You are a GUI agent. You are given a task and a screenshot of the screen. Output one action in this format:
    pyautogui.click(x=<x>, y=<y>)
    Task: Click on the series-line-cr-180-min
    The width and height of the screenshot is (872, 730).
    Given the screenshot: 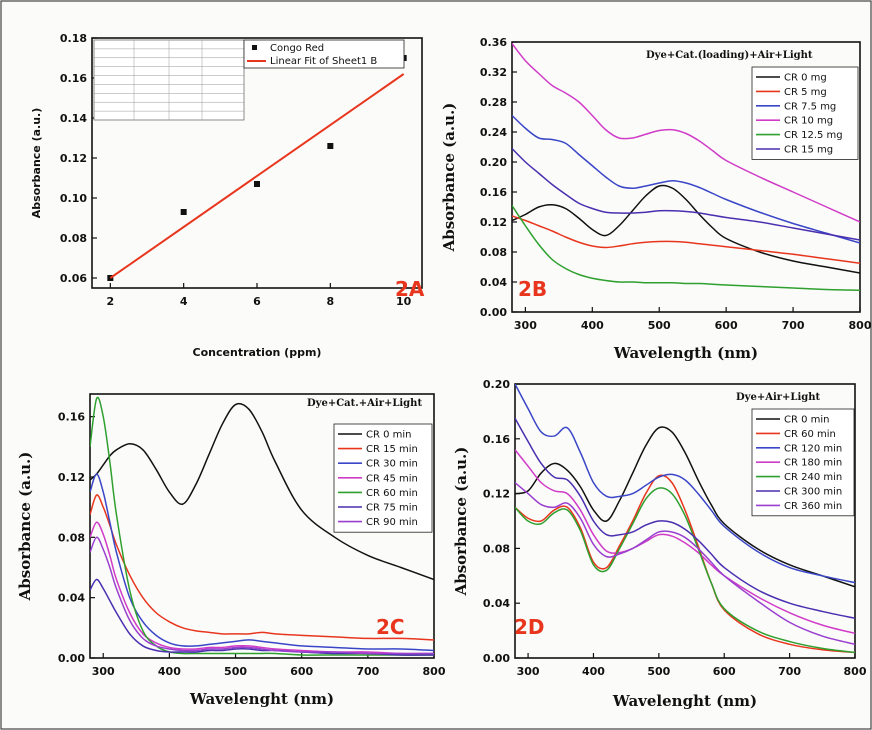 What is the action you would take?
    pyautogui.click(x=685, y=542)
    